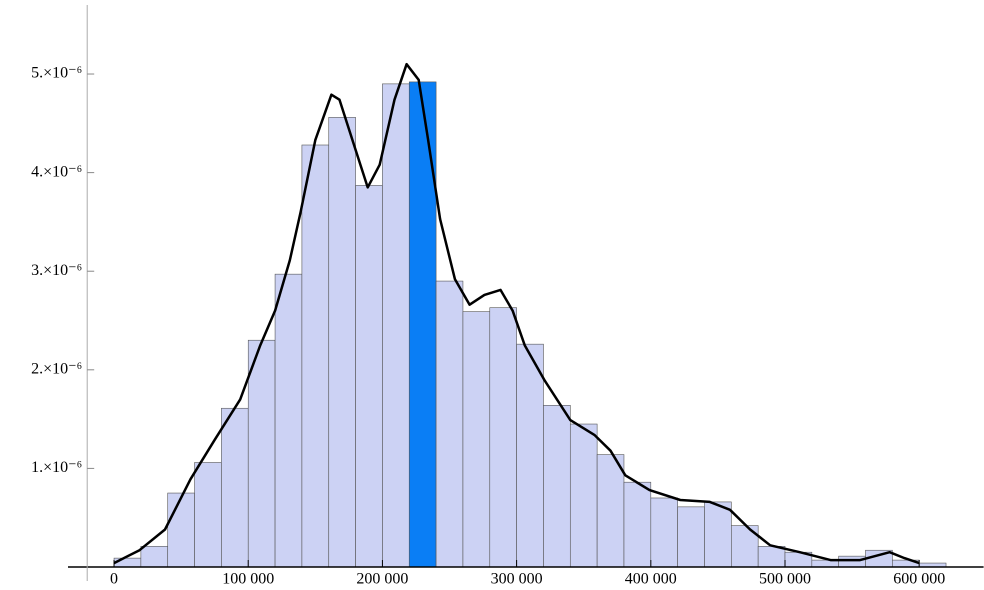 The width and height of the screenshot is (984, 590). What do you see at coordinates (248, 579) in the screenshot?
I see `x-tick-label: 100 000` at bounding box center [248, 579].